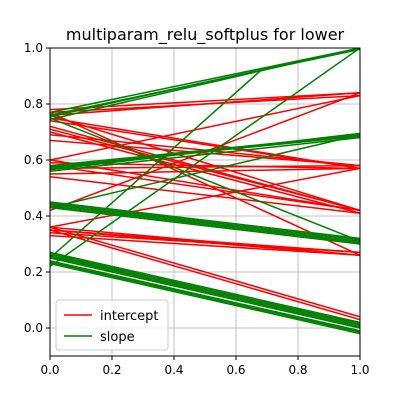  Describe the element at coordinates (173, 370) in the screenshot. I see `x-tick-label: 0.4` at that location.